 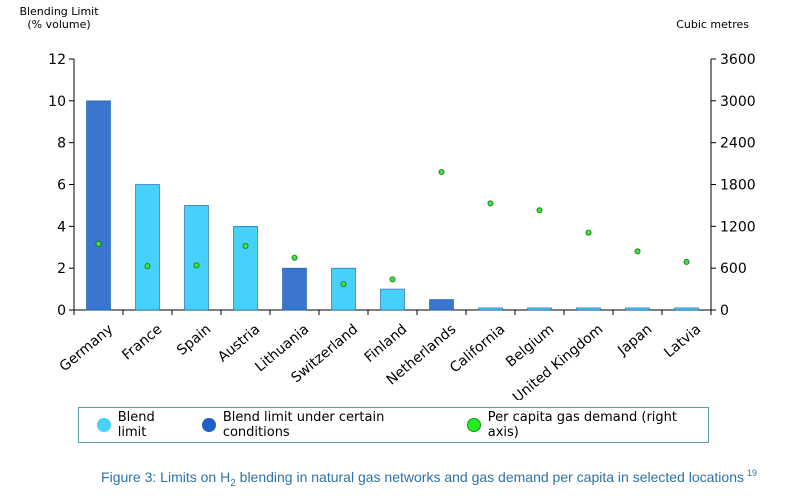 What do you see at coordinates (61, 144) in the screenshot?
I see `left-tick-label: 8` at bounding box center [61, 144].